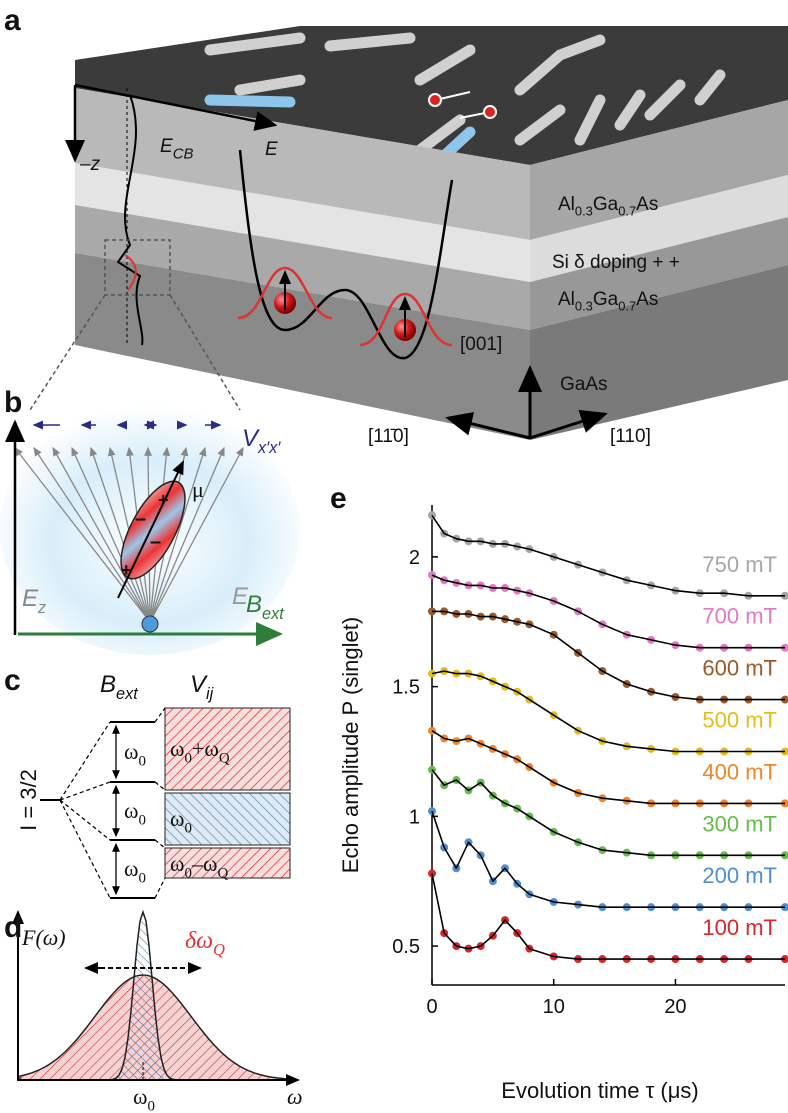  What do you see at coordinates (739, 771) in the screenshot?
I see `series-label: 400 mT` at bounding box center [739, 771].